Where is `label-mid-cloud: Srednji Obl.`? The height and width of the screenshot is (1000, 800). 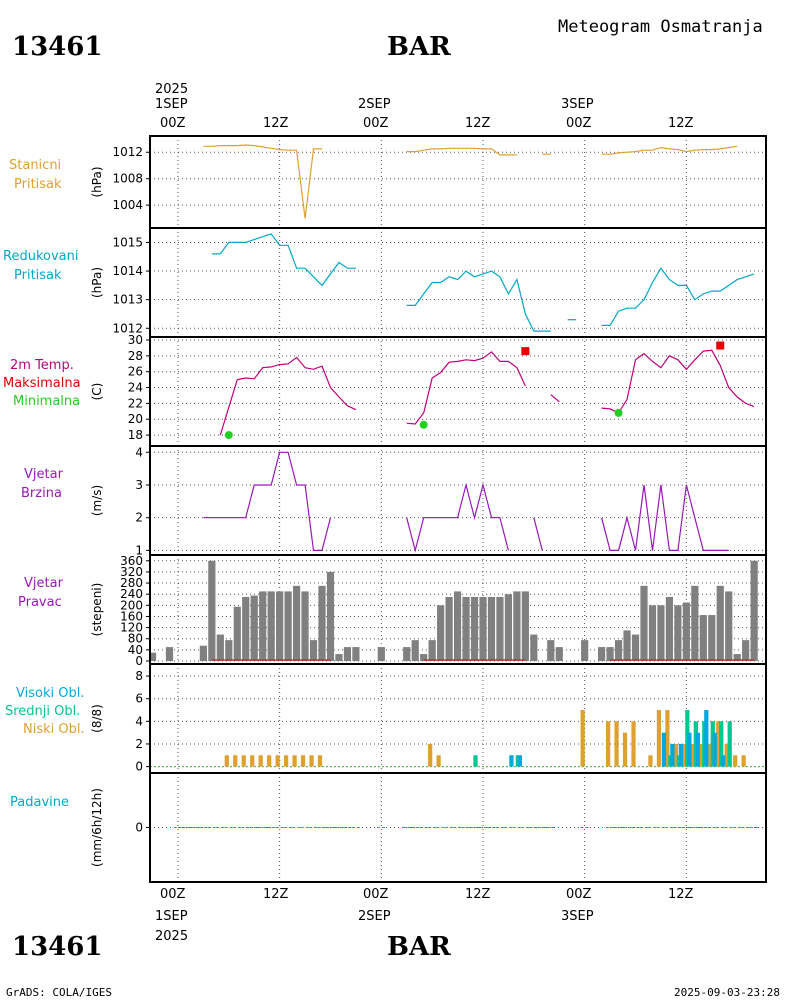 label-mid-cloud: Srednji Obl. is located at coordinates (42, 711).